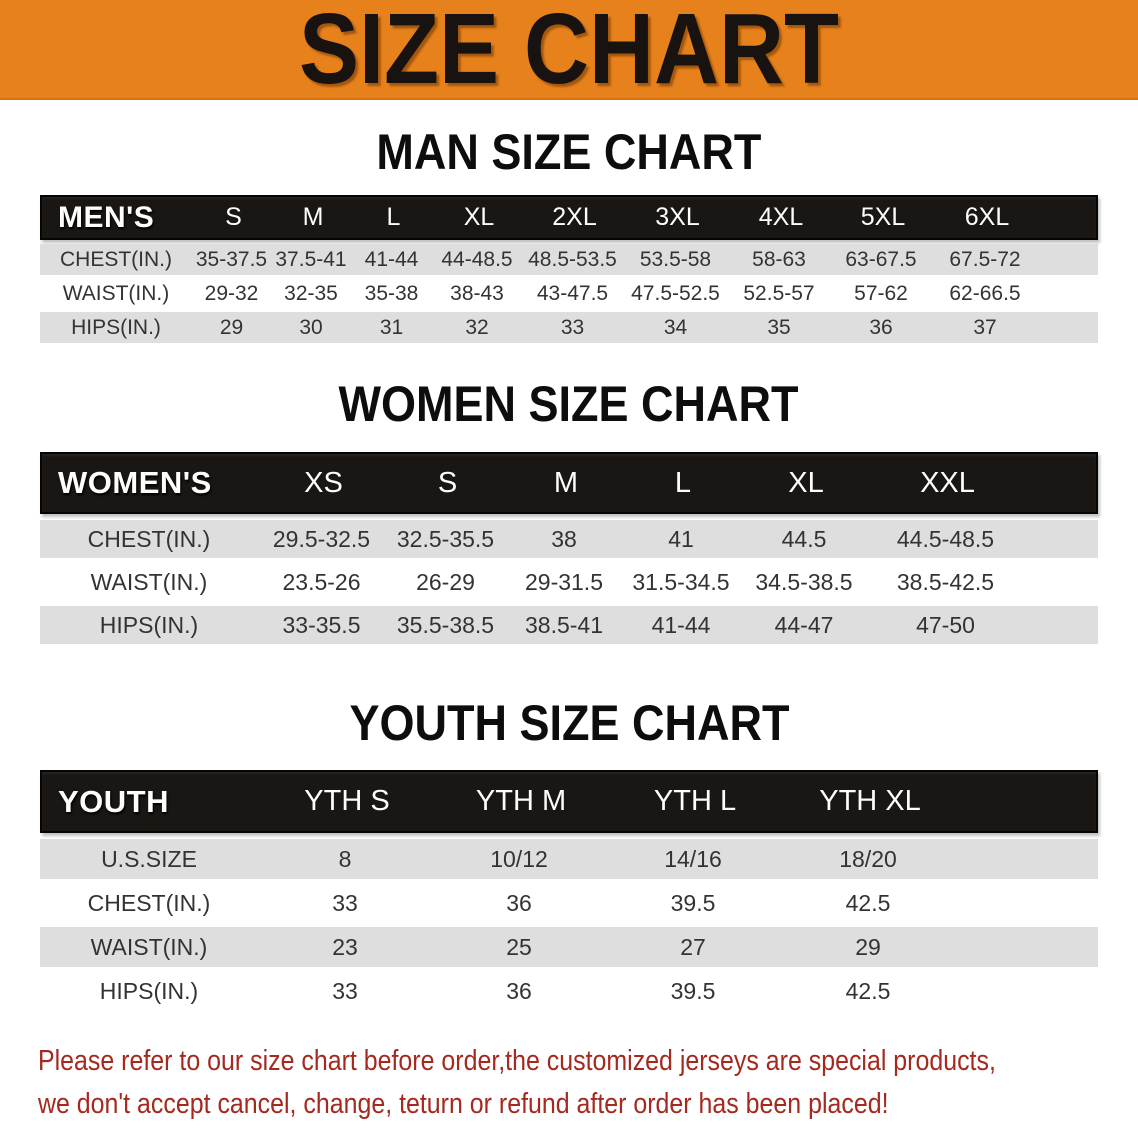 This screenshot has width=1138, height=1132. Describe the element at coordinates (683, 482) in the screenshot. I see `women-size-header-cell: L` at that location.